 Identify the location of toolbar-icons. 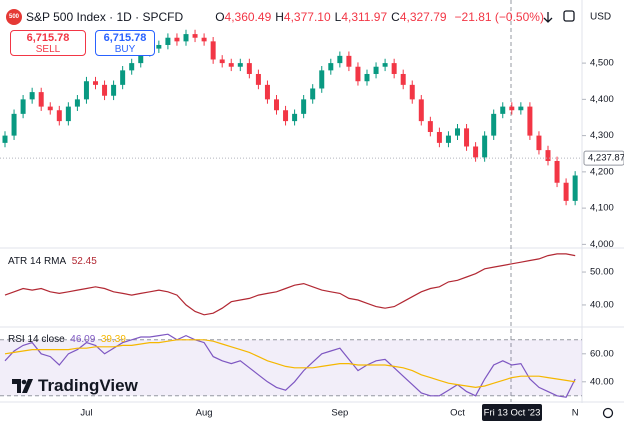
(578, 214).